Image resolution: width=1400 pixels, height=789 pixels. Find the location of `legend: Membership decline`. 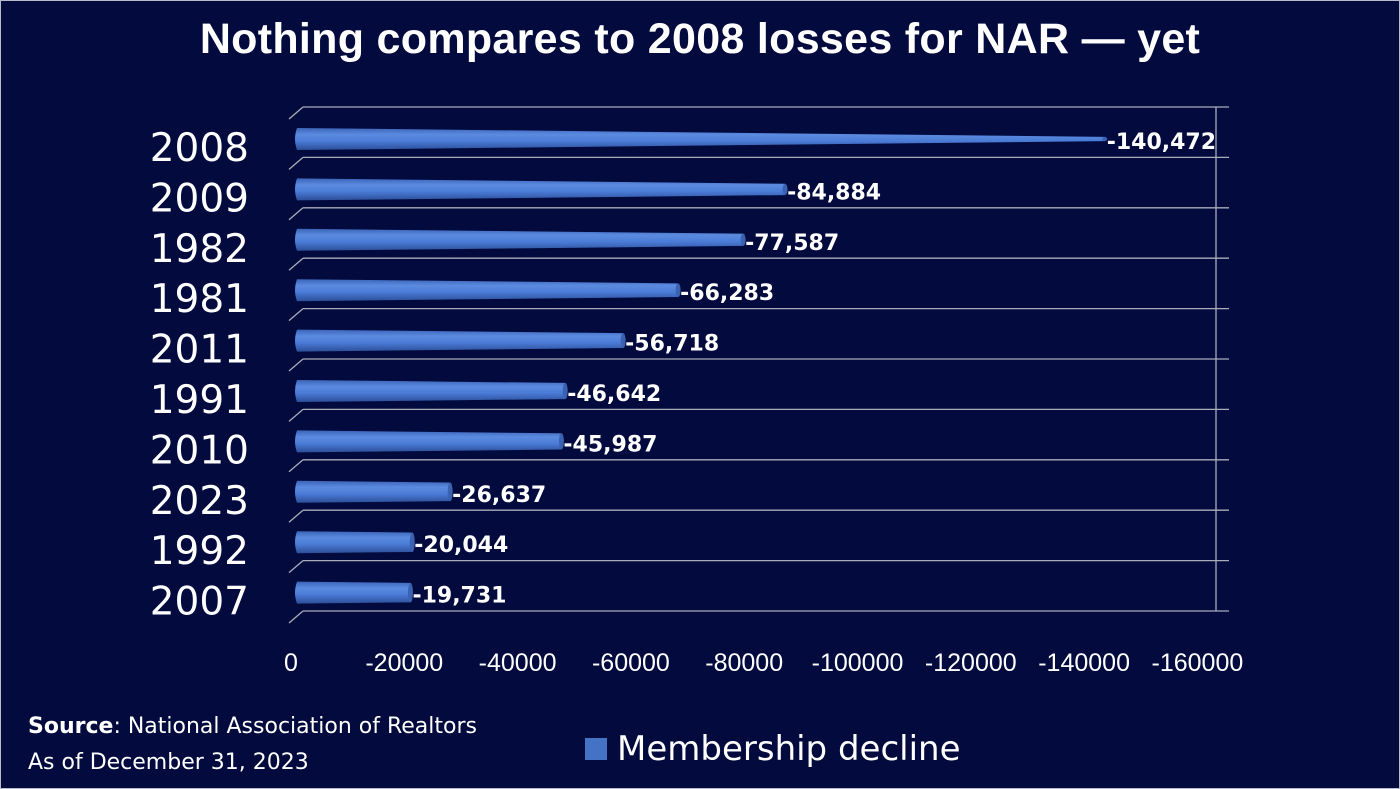

legend: Membership decline is located at coordinates (773, 749).